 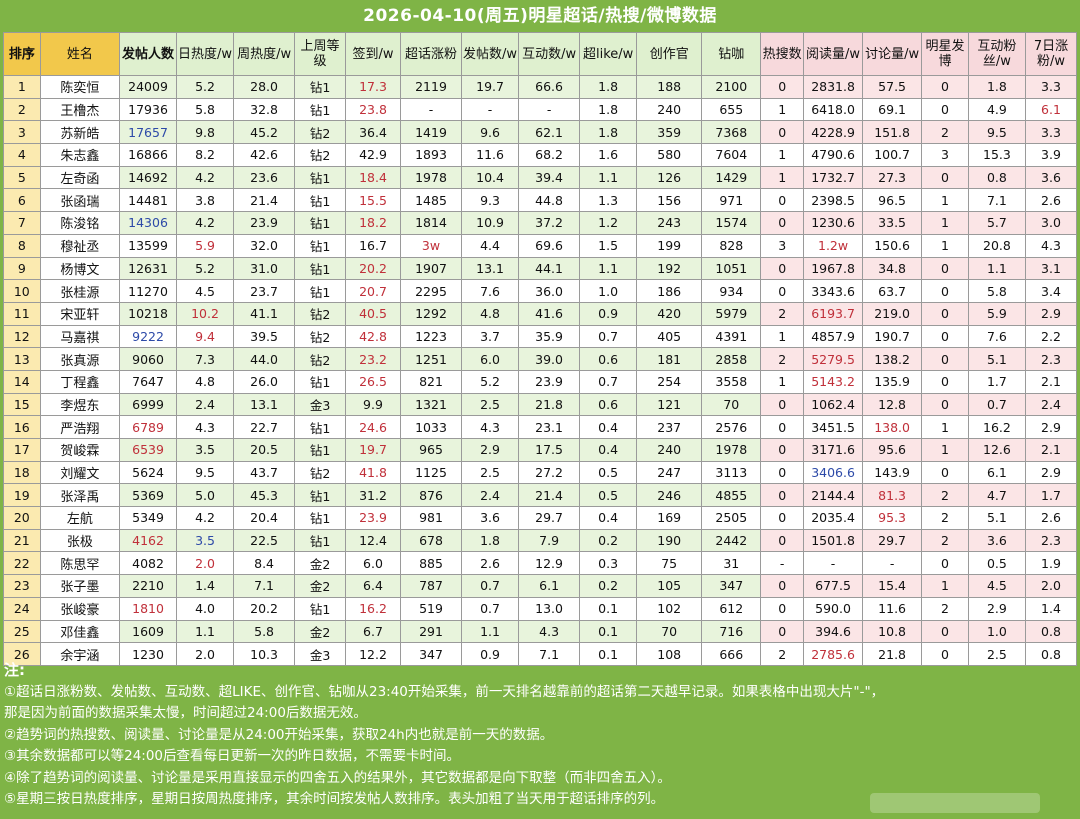 I want to click on table-cell: 0.4, so click(x=608, y=427).